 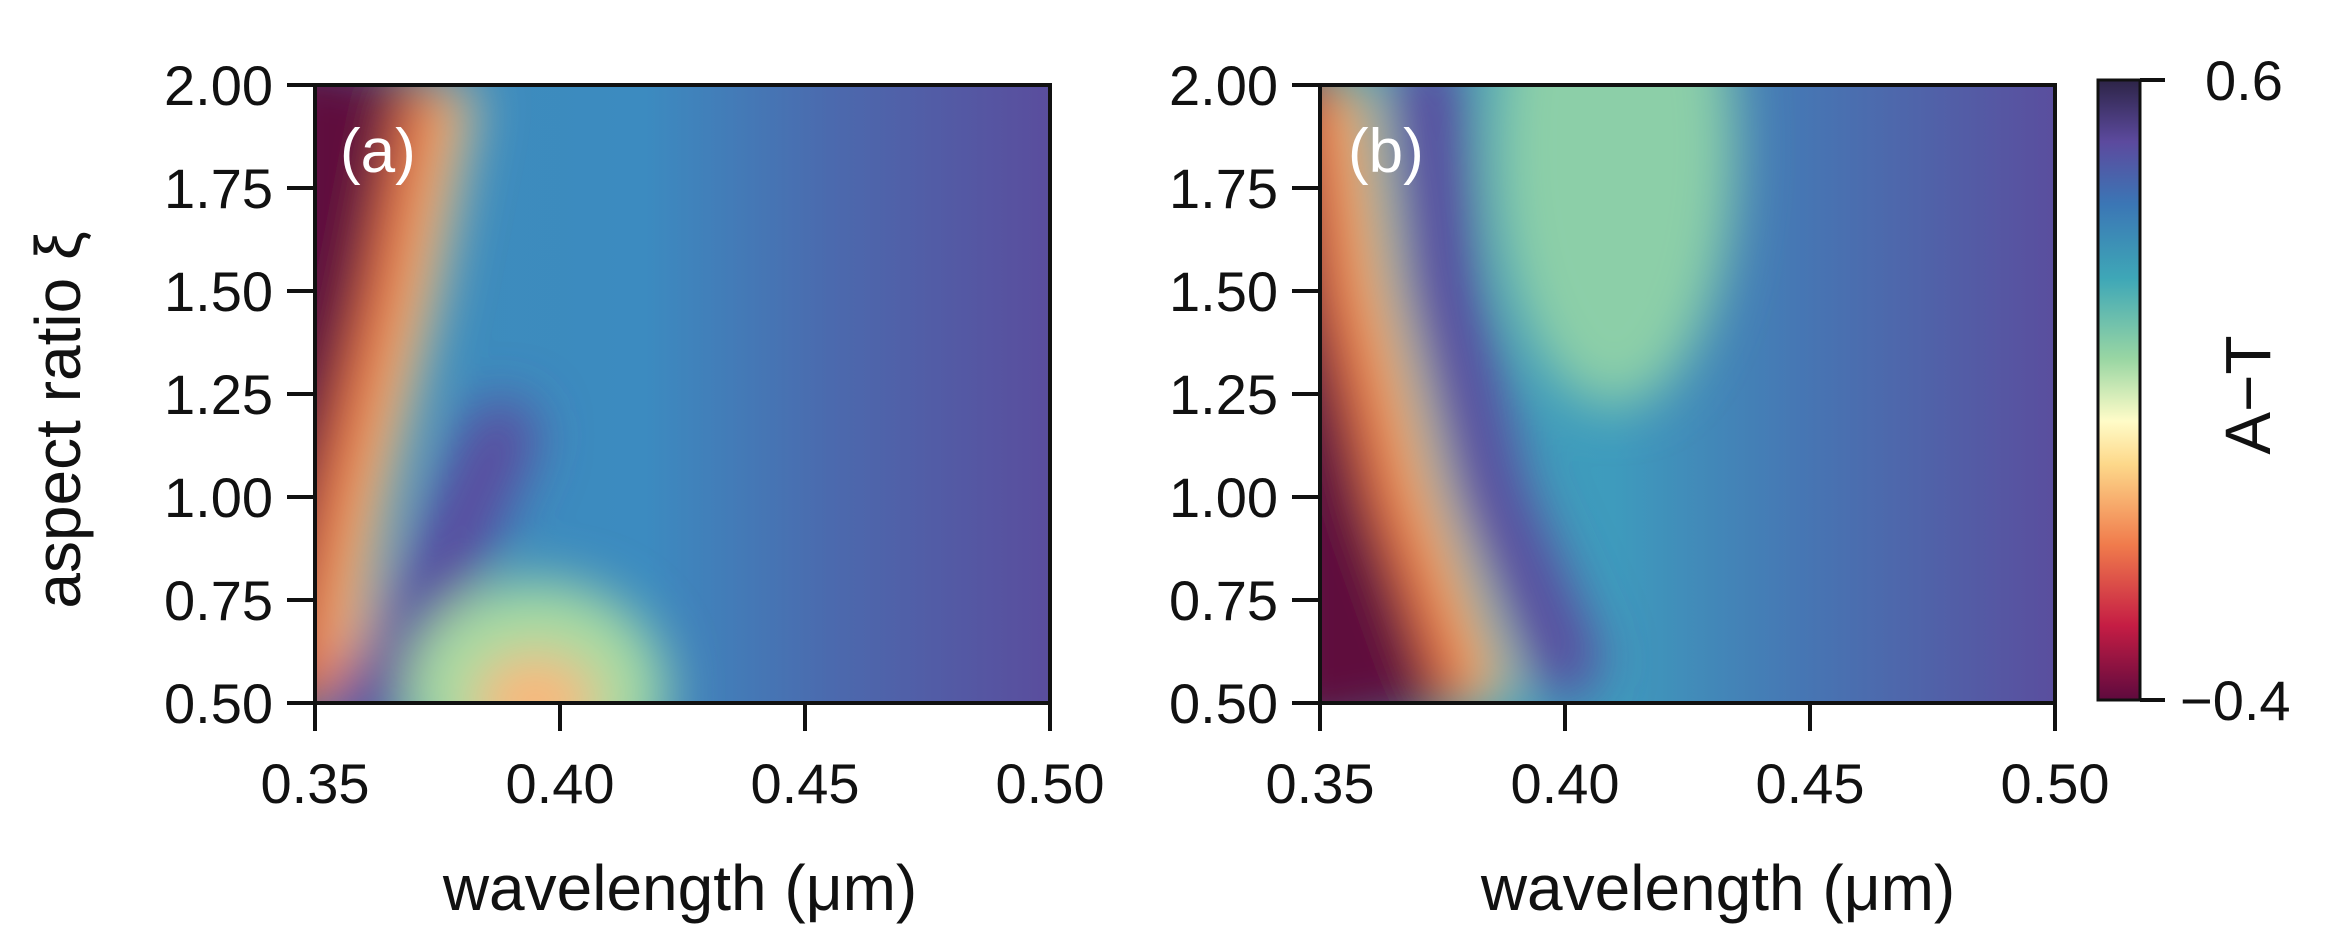 What do you see at coordinates (218, 600) in the screenshot?
I see `y-tick-label-a: 0.75` at bounding box center [218, 600].